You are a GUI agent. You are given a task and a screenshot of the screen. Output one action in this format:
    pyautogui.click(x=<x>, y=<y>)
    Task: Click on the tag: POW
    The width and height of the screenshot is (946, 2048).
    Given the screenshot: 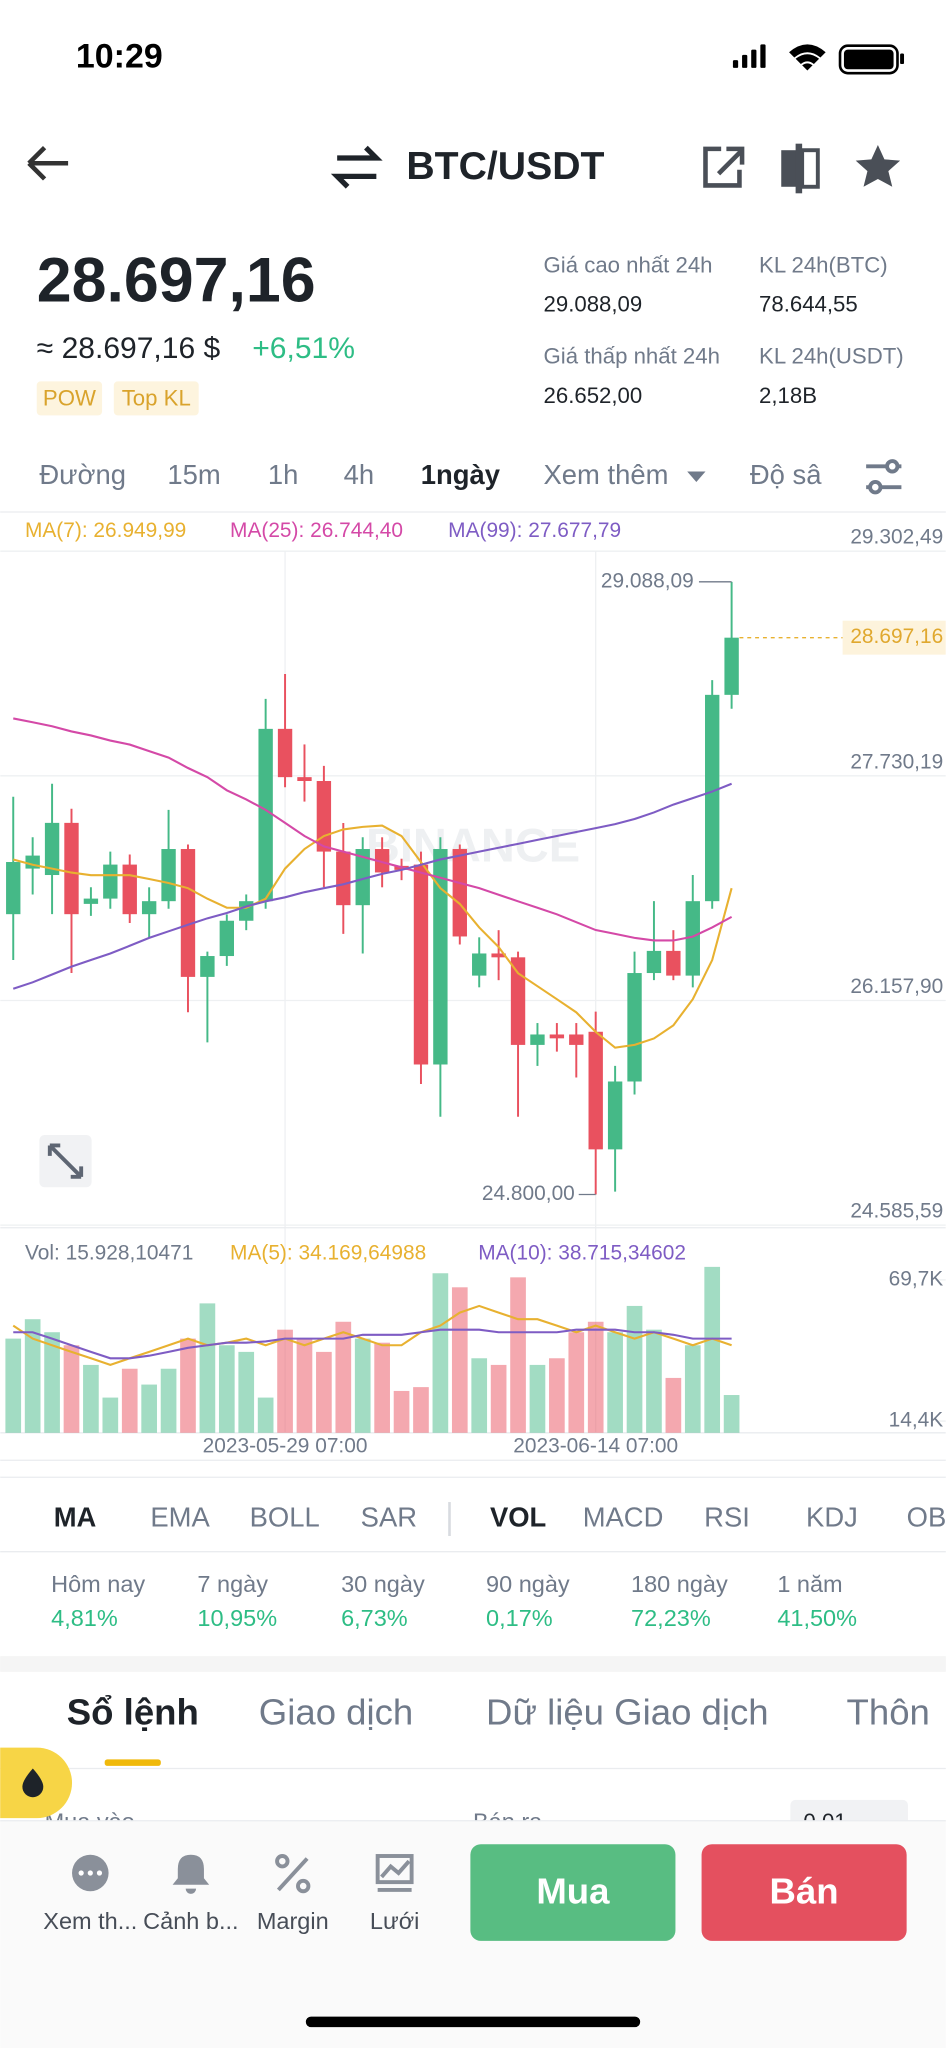 What is the action you would take?
    pyautogui.click(x=69, y=398)
    